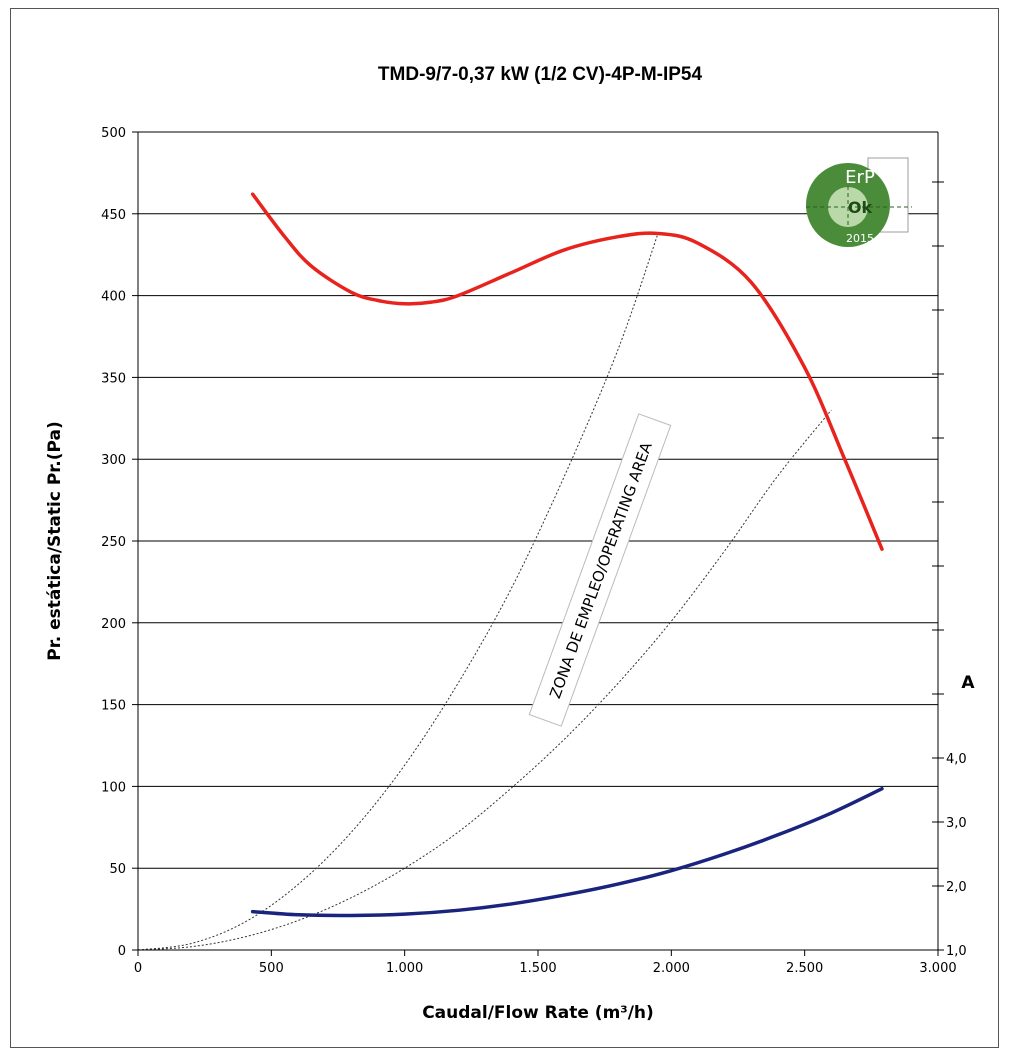 This screenshot has width=1011, height=1053. What do you see at coordinates (860, 207) in the screenshot?
I see `logo-ok-text: Ok` at bounding box center [860, 207].